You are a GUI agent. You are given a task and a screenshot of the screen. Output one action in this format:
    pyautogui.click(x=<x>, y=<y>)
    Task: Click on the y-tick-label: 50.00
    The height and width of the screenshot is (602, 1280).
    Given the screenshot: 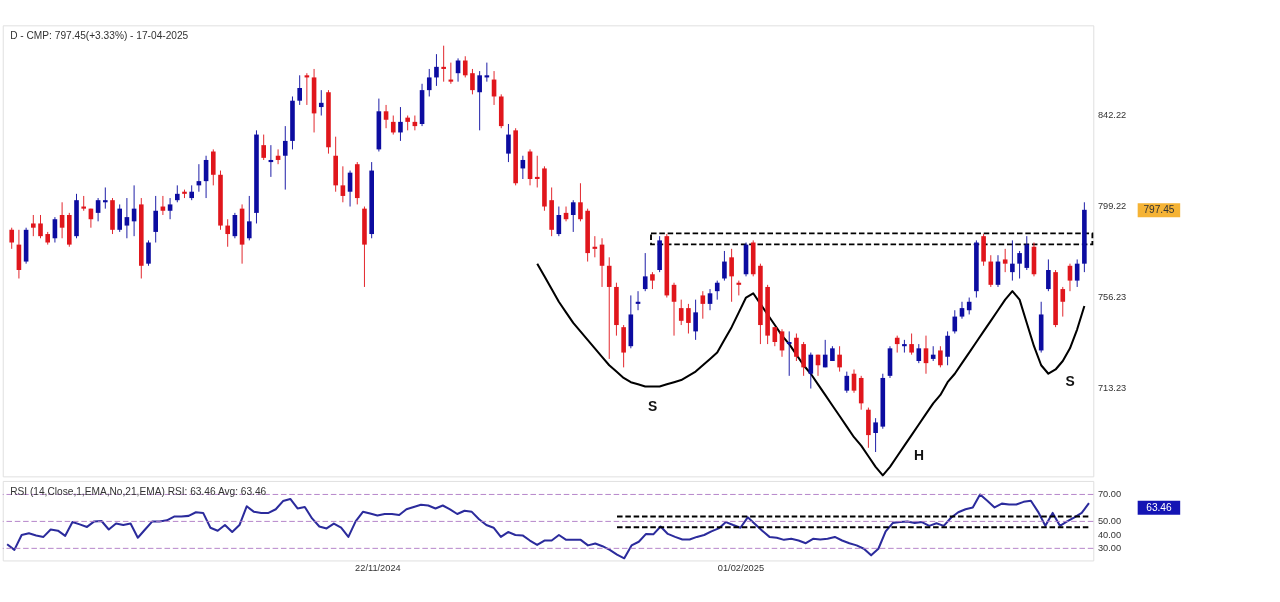 What is the action you would take?
    pyautogui.click(x=1109, y=521)
    